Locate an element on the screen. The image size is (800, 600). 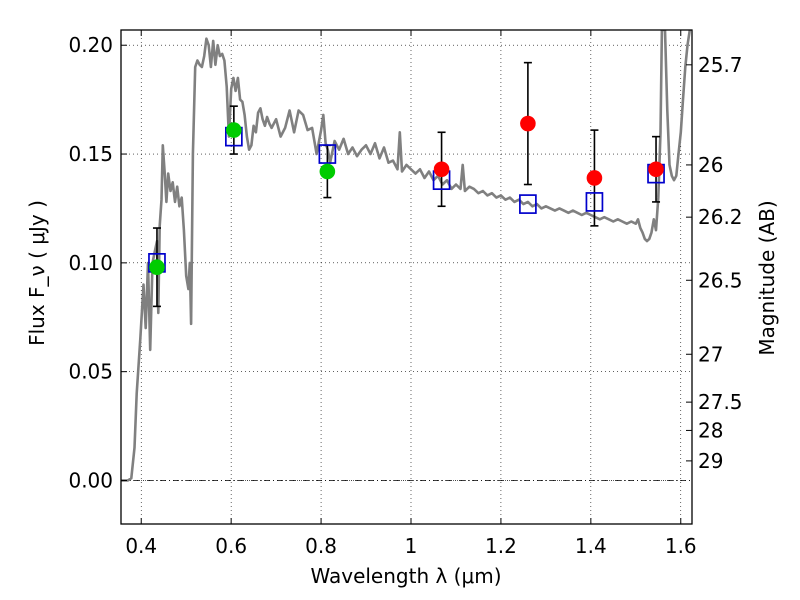
y-tick-label: 0.15 is located at coordinates (90, 154).